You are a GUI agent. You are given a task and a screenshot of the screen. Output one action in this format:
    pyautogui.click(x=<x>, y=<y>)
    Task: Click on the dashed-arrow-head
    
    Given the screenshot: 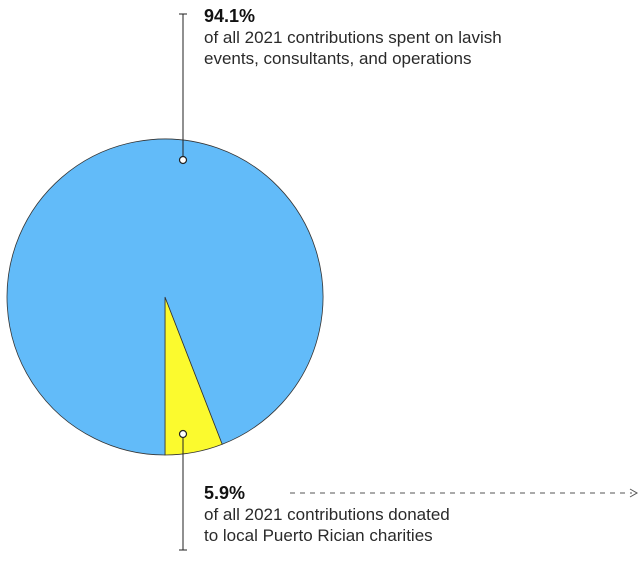 What is the action you would take?
    pyautogui.click(x=634, y=493)
    